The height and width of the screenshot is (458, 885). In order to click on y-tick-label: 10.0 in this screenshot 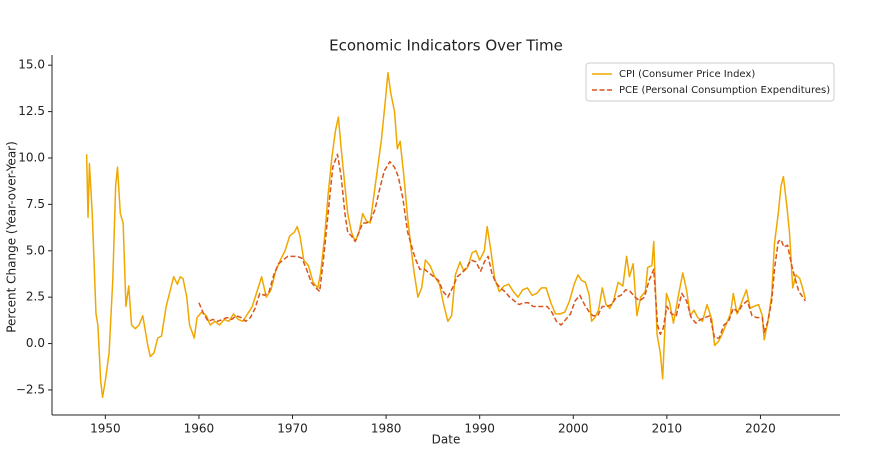, I will do `click(31, 157)`.